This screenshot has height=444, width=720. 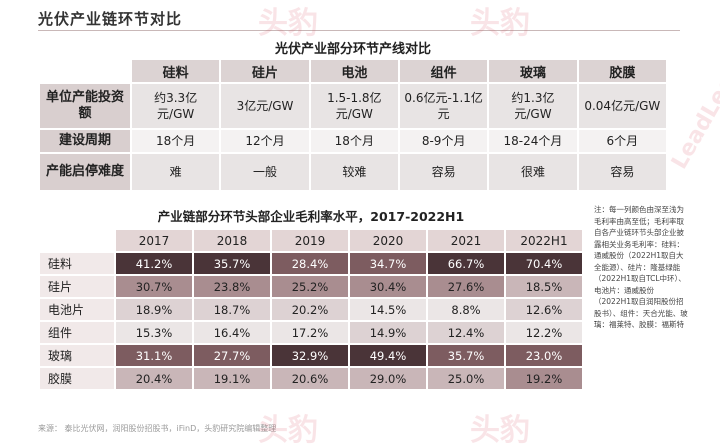 I want to click on table1-col-header: 胶膜, so click(x=622, y=71).